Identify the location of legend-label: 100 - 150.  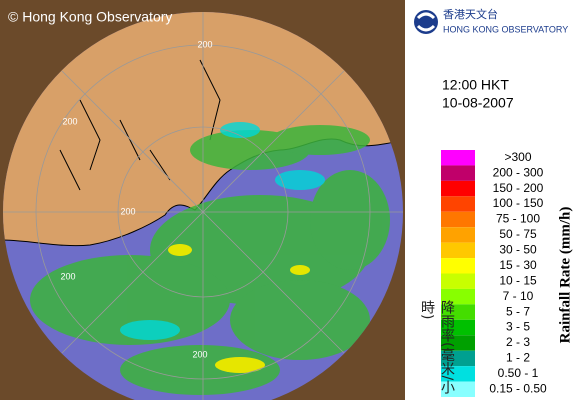
(518, 203).